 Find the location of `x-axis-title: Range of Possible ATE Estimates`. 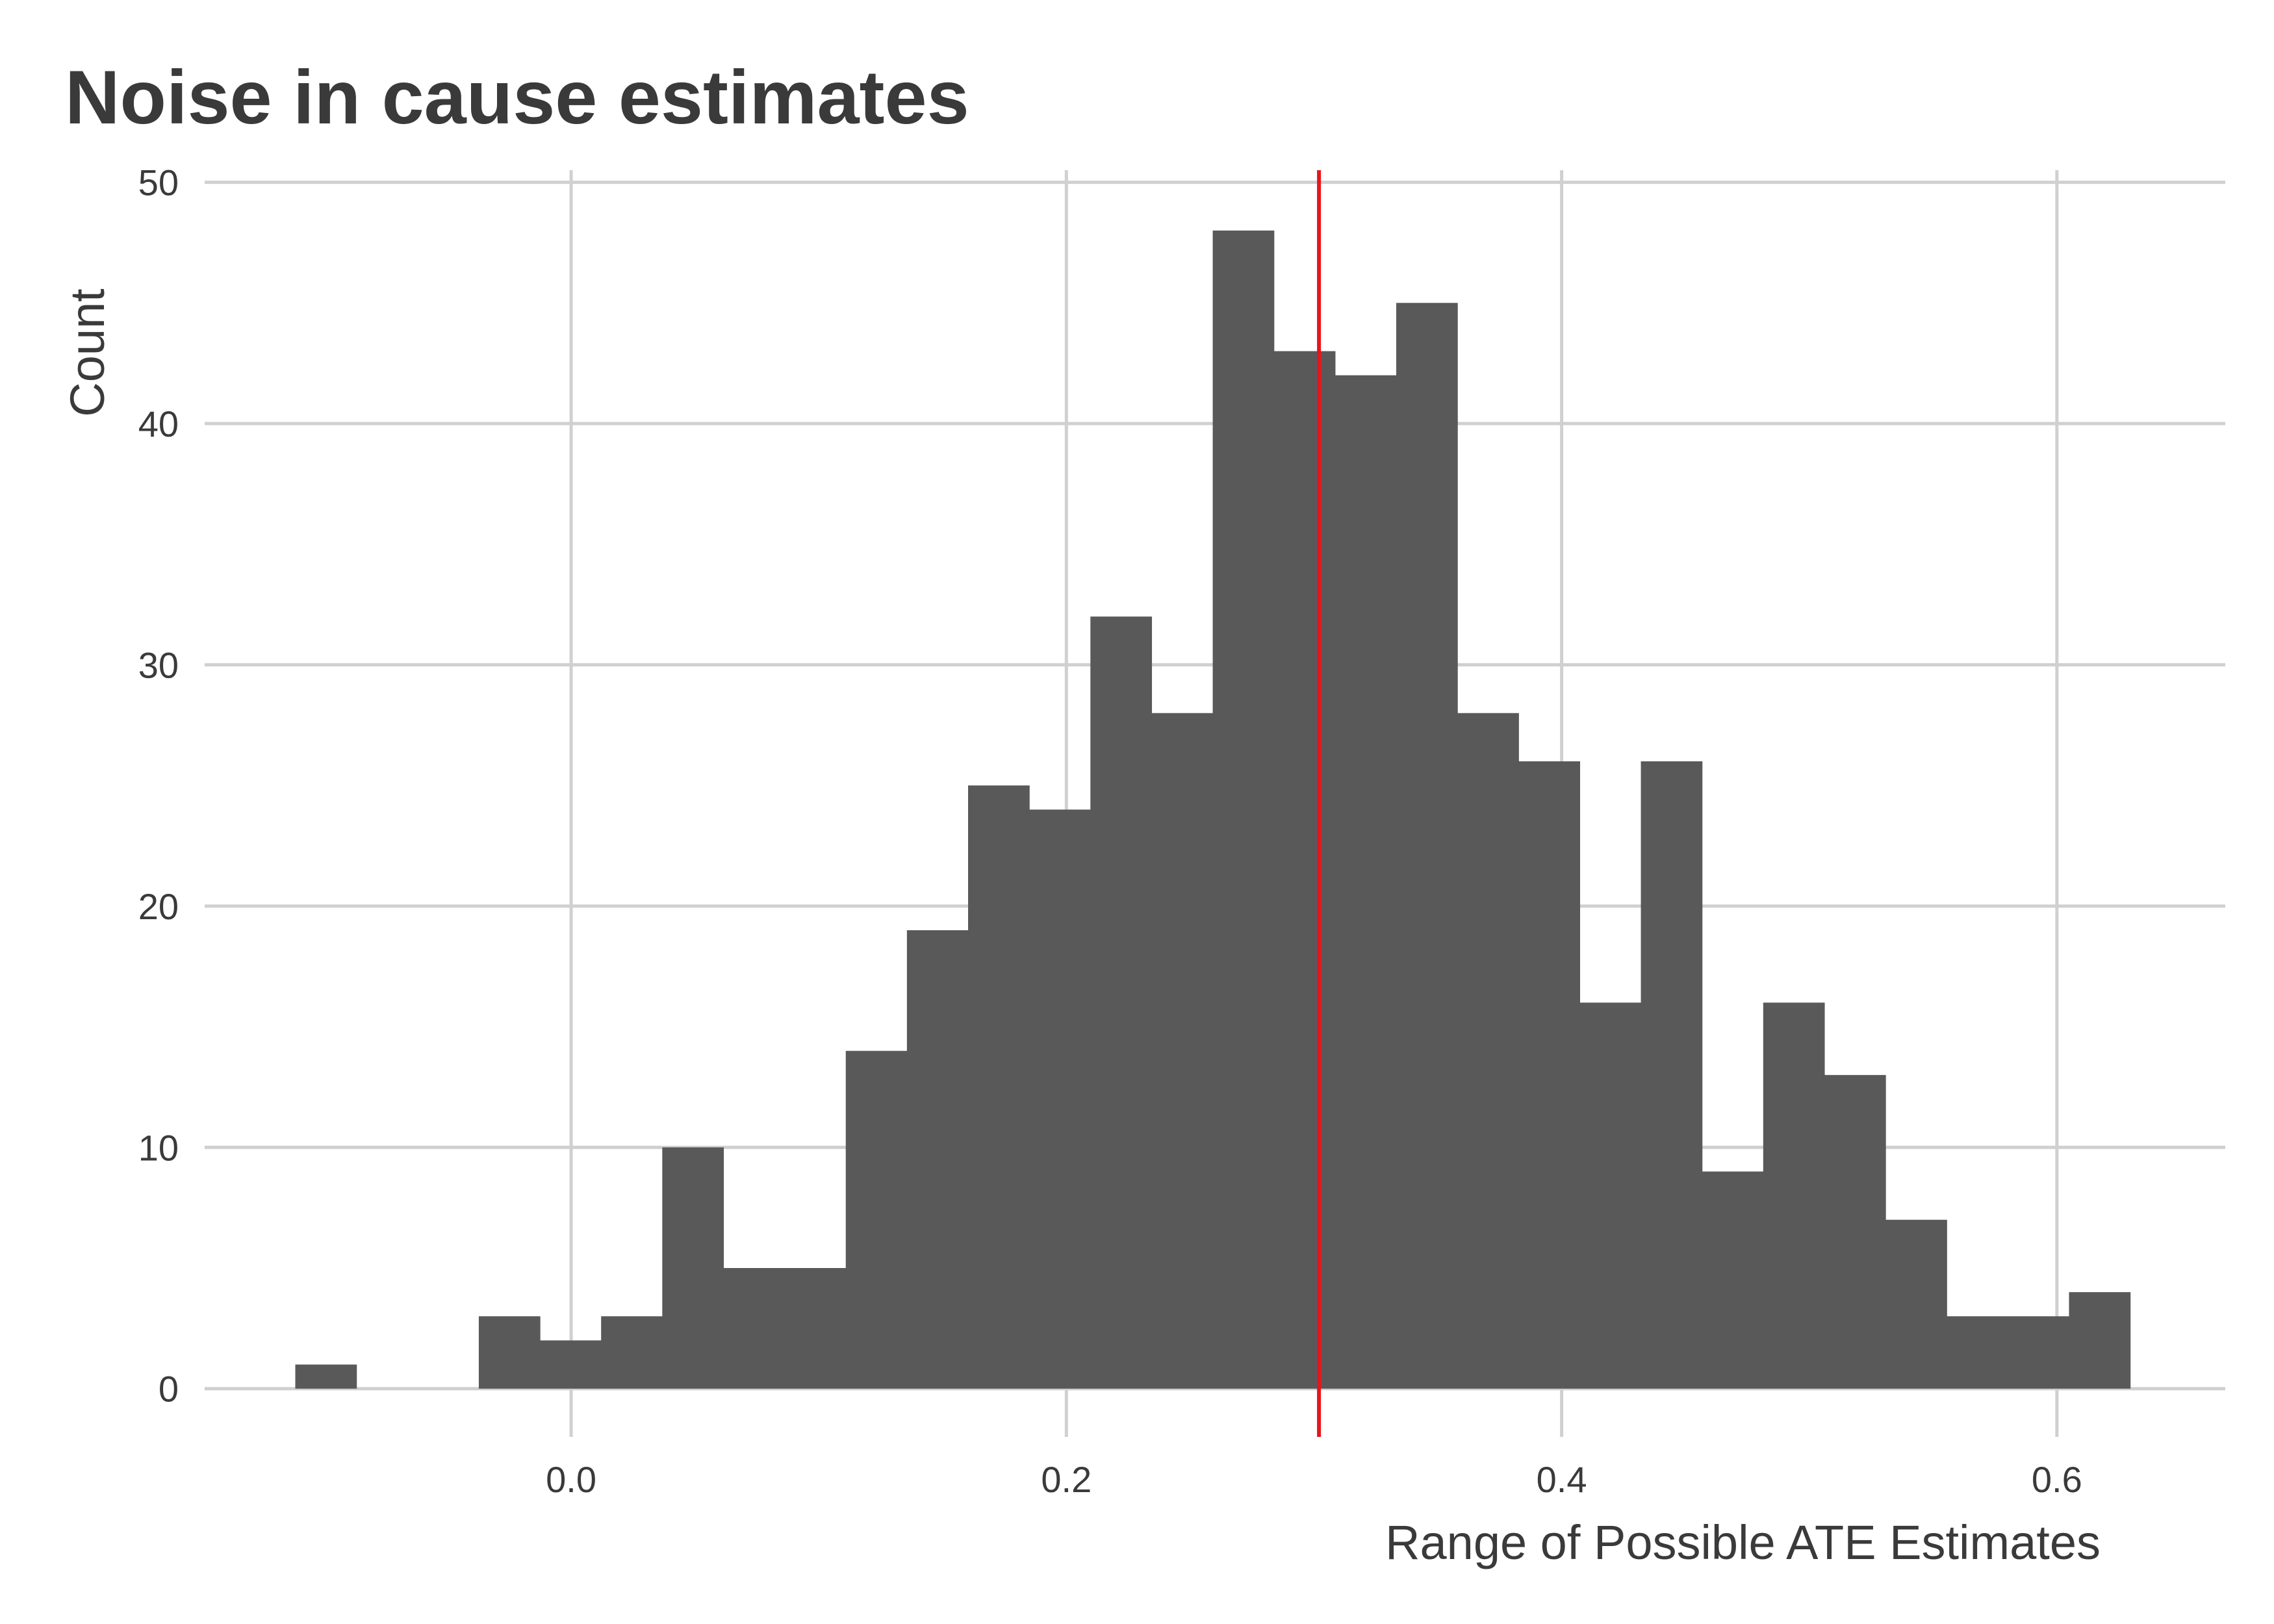

x-axis-title: Range of Possible ATE Estimates is located at coordinates (1743, 1542).